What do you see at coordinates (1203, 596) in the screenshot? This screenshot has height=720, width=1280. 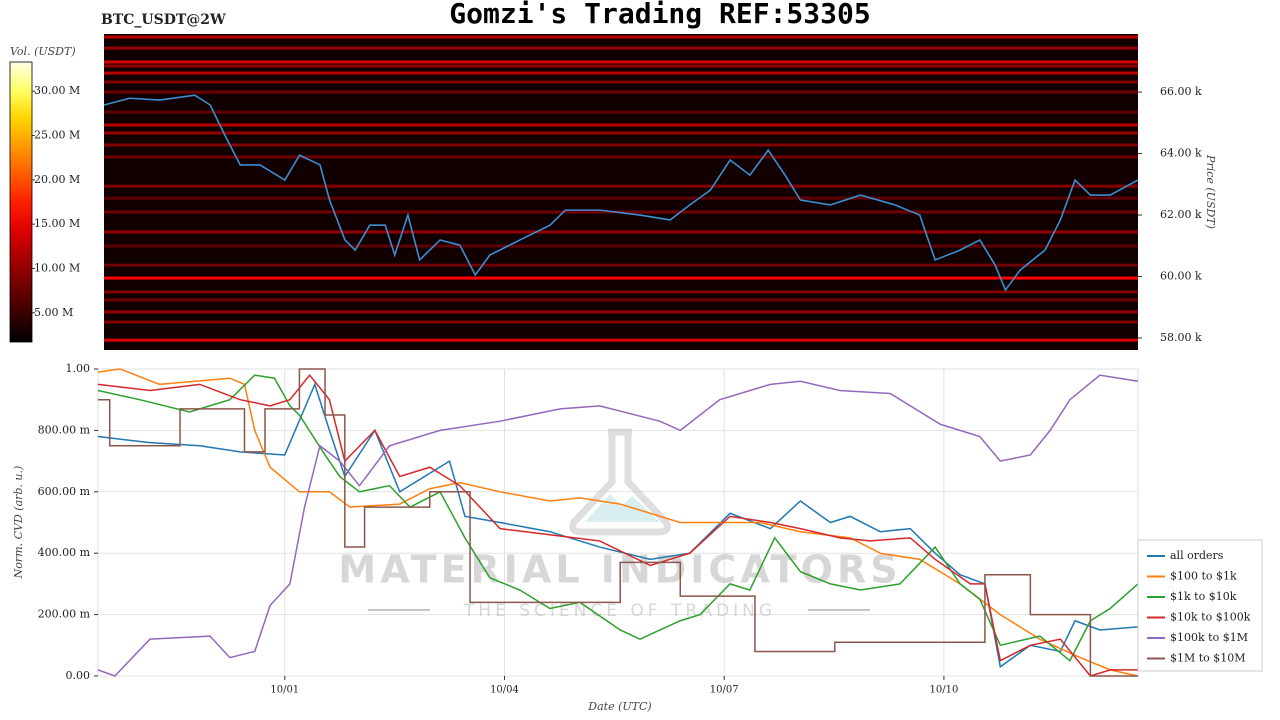 I see `legend-label: $1k to $10k` at bounding box center [1203, 596].